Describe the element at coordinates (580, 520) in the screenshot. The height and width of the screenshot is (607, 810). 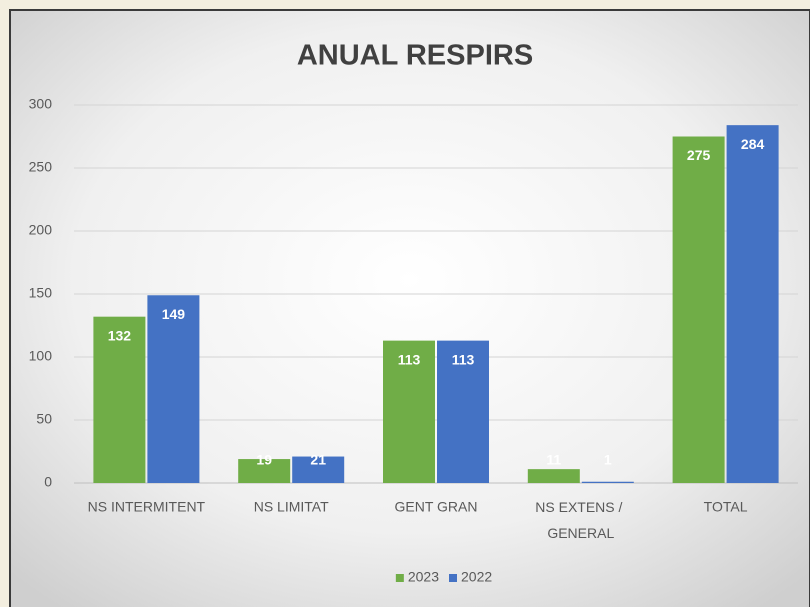
I see `x-tick-label: NS EXTENS / GENERAL` at that location.